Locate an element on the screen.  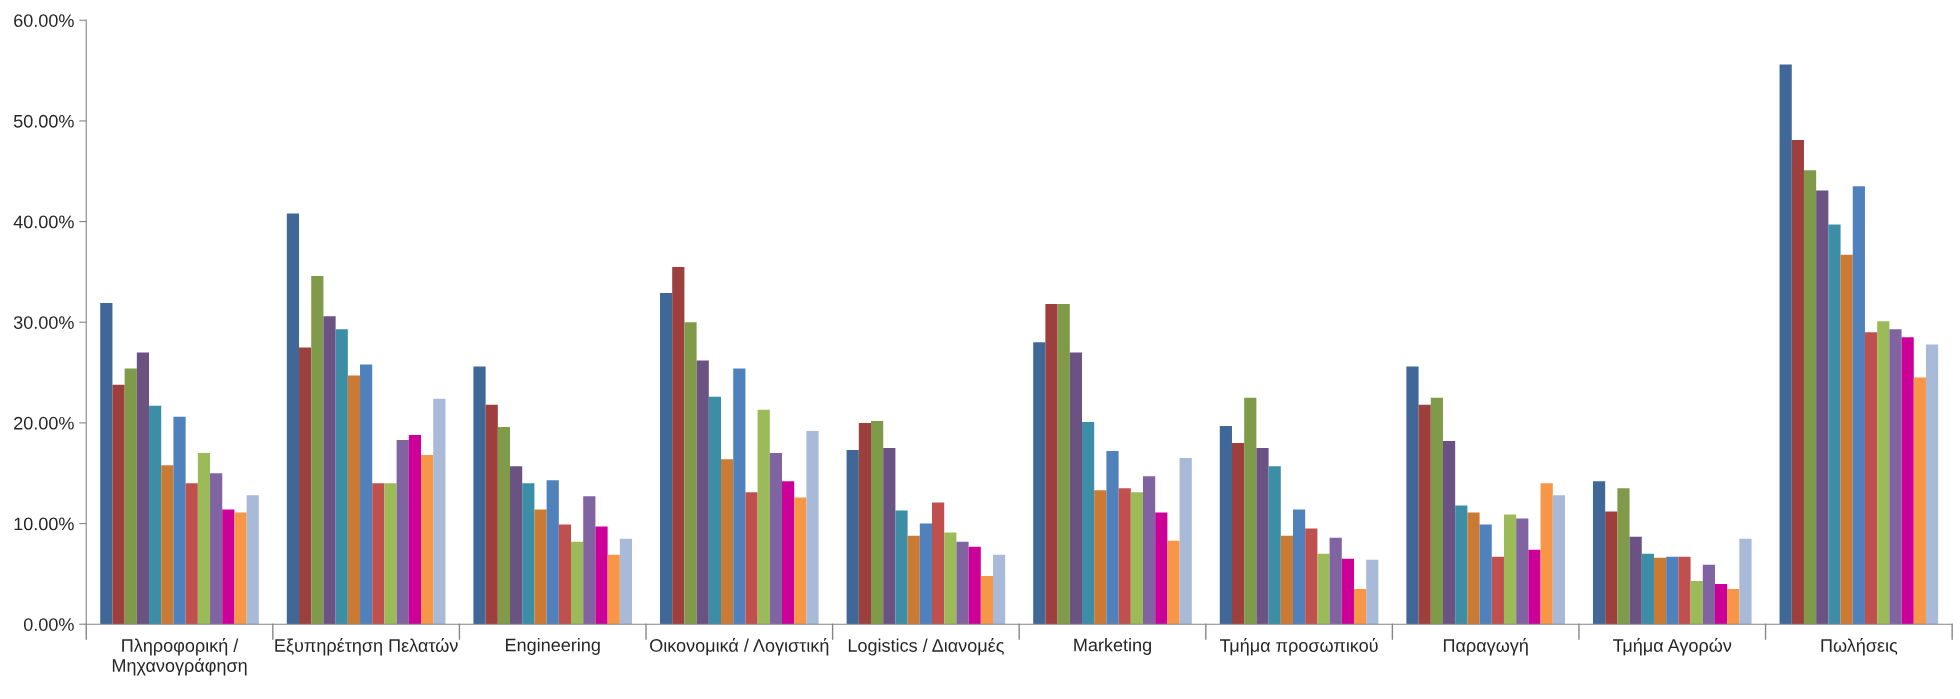
y-tick-label: 30.00% is located at coordinates (43, 322).